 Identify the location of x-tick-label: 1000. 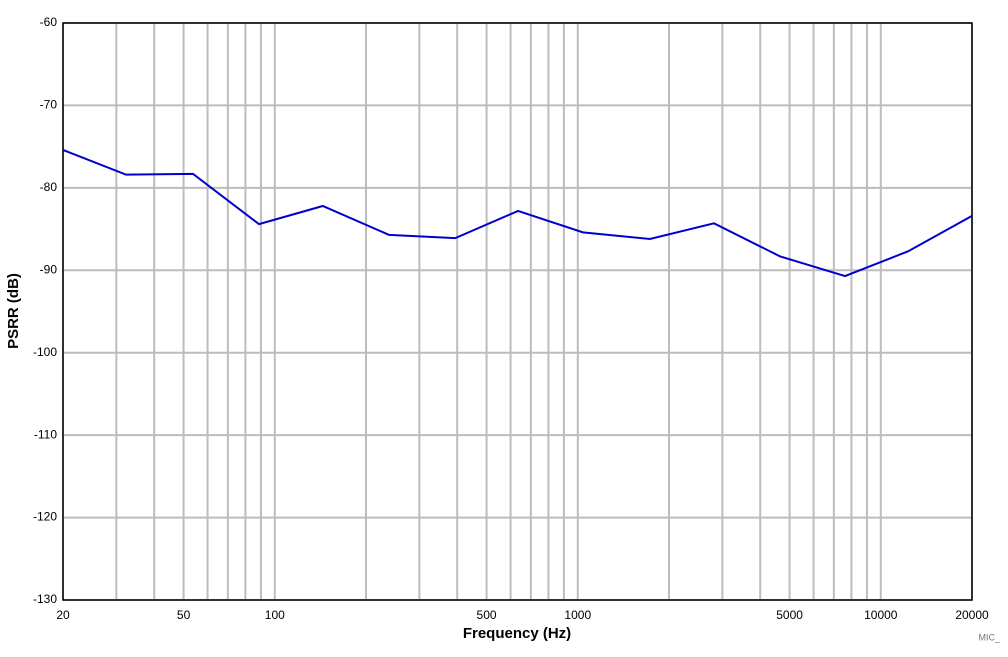
(577, 615).